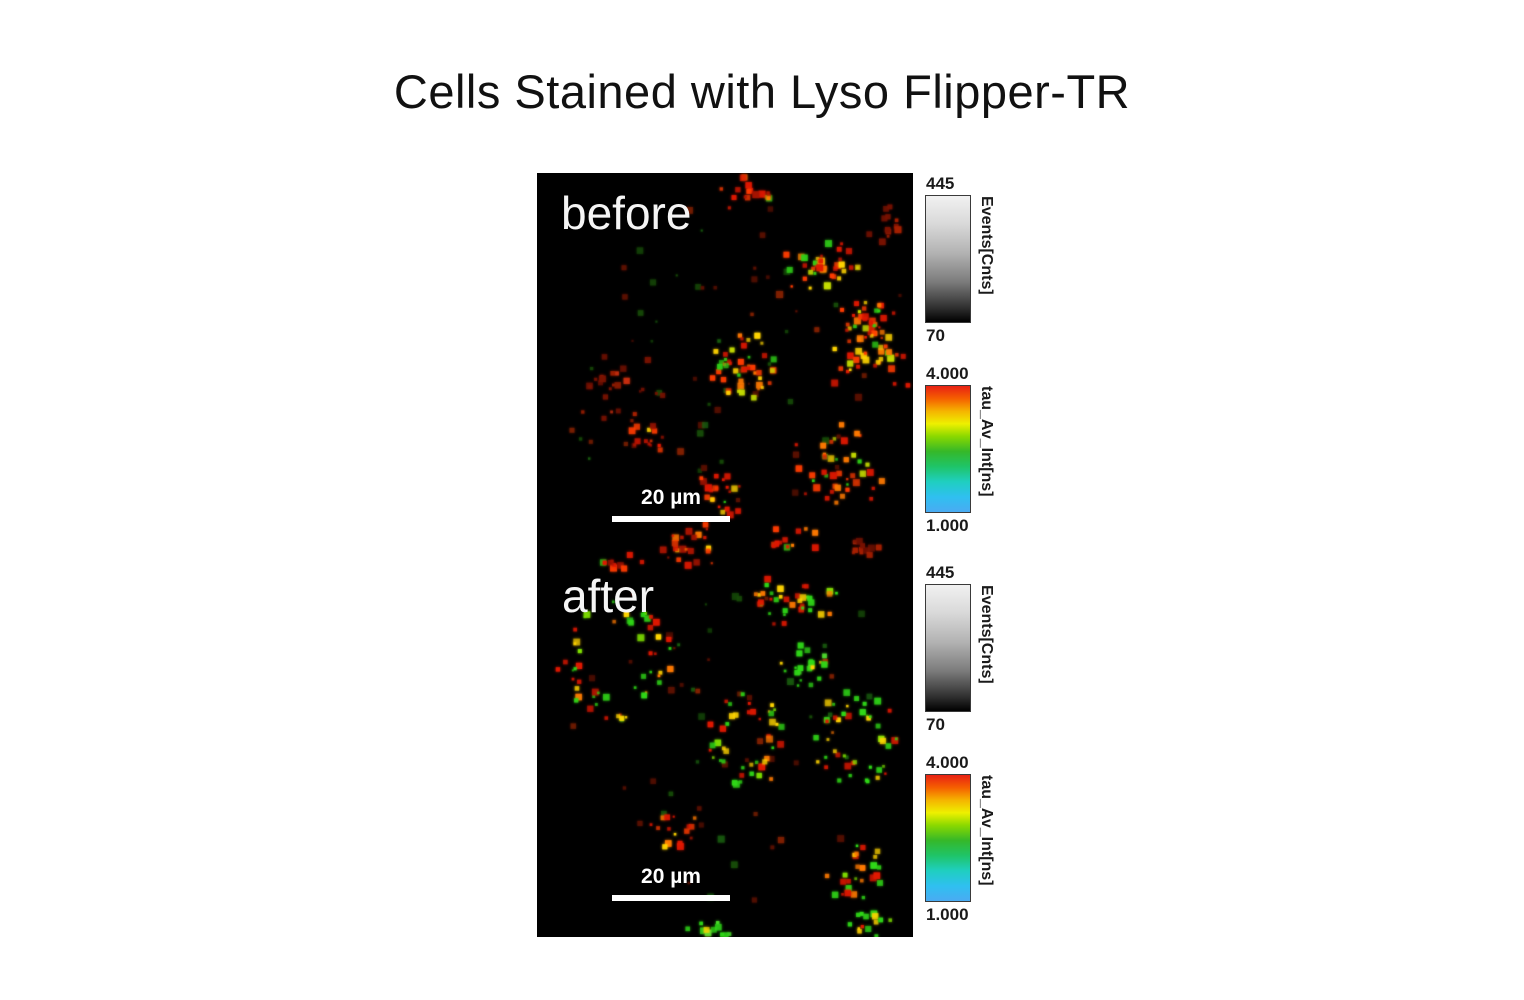  I want to click on colorbar-events-before: 445 70 Events[Cnts], so click(965, 259).